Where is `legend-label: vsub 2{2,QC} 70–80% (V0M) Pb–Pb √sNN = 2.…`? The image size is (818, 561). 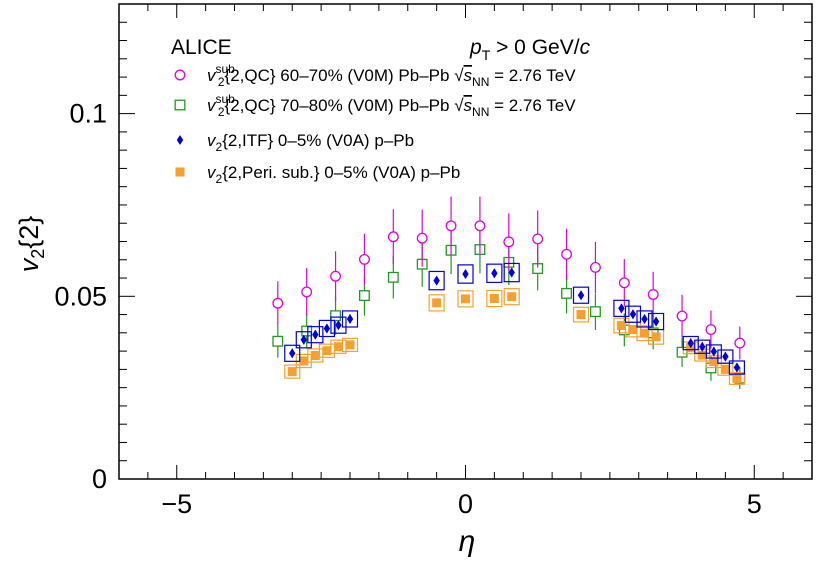 legend-label: vsub 2{2,QC} 70–80% (V0M) Pb–Pb √sNN = 2.… is located at coordinates (391, 105).